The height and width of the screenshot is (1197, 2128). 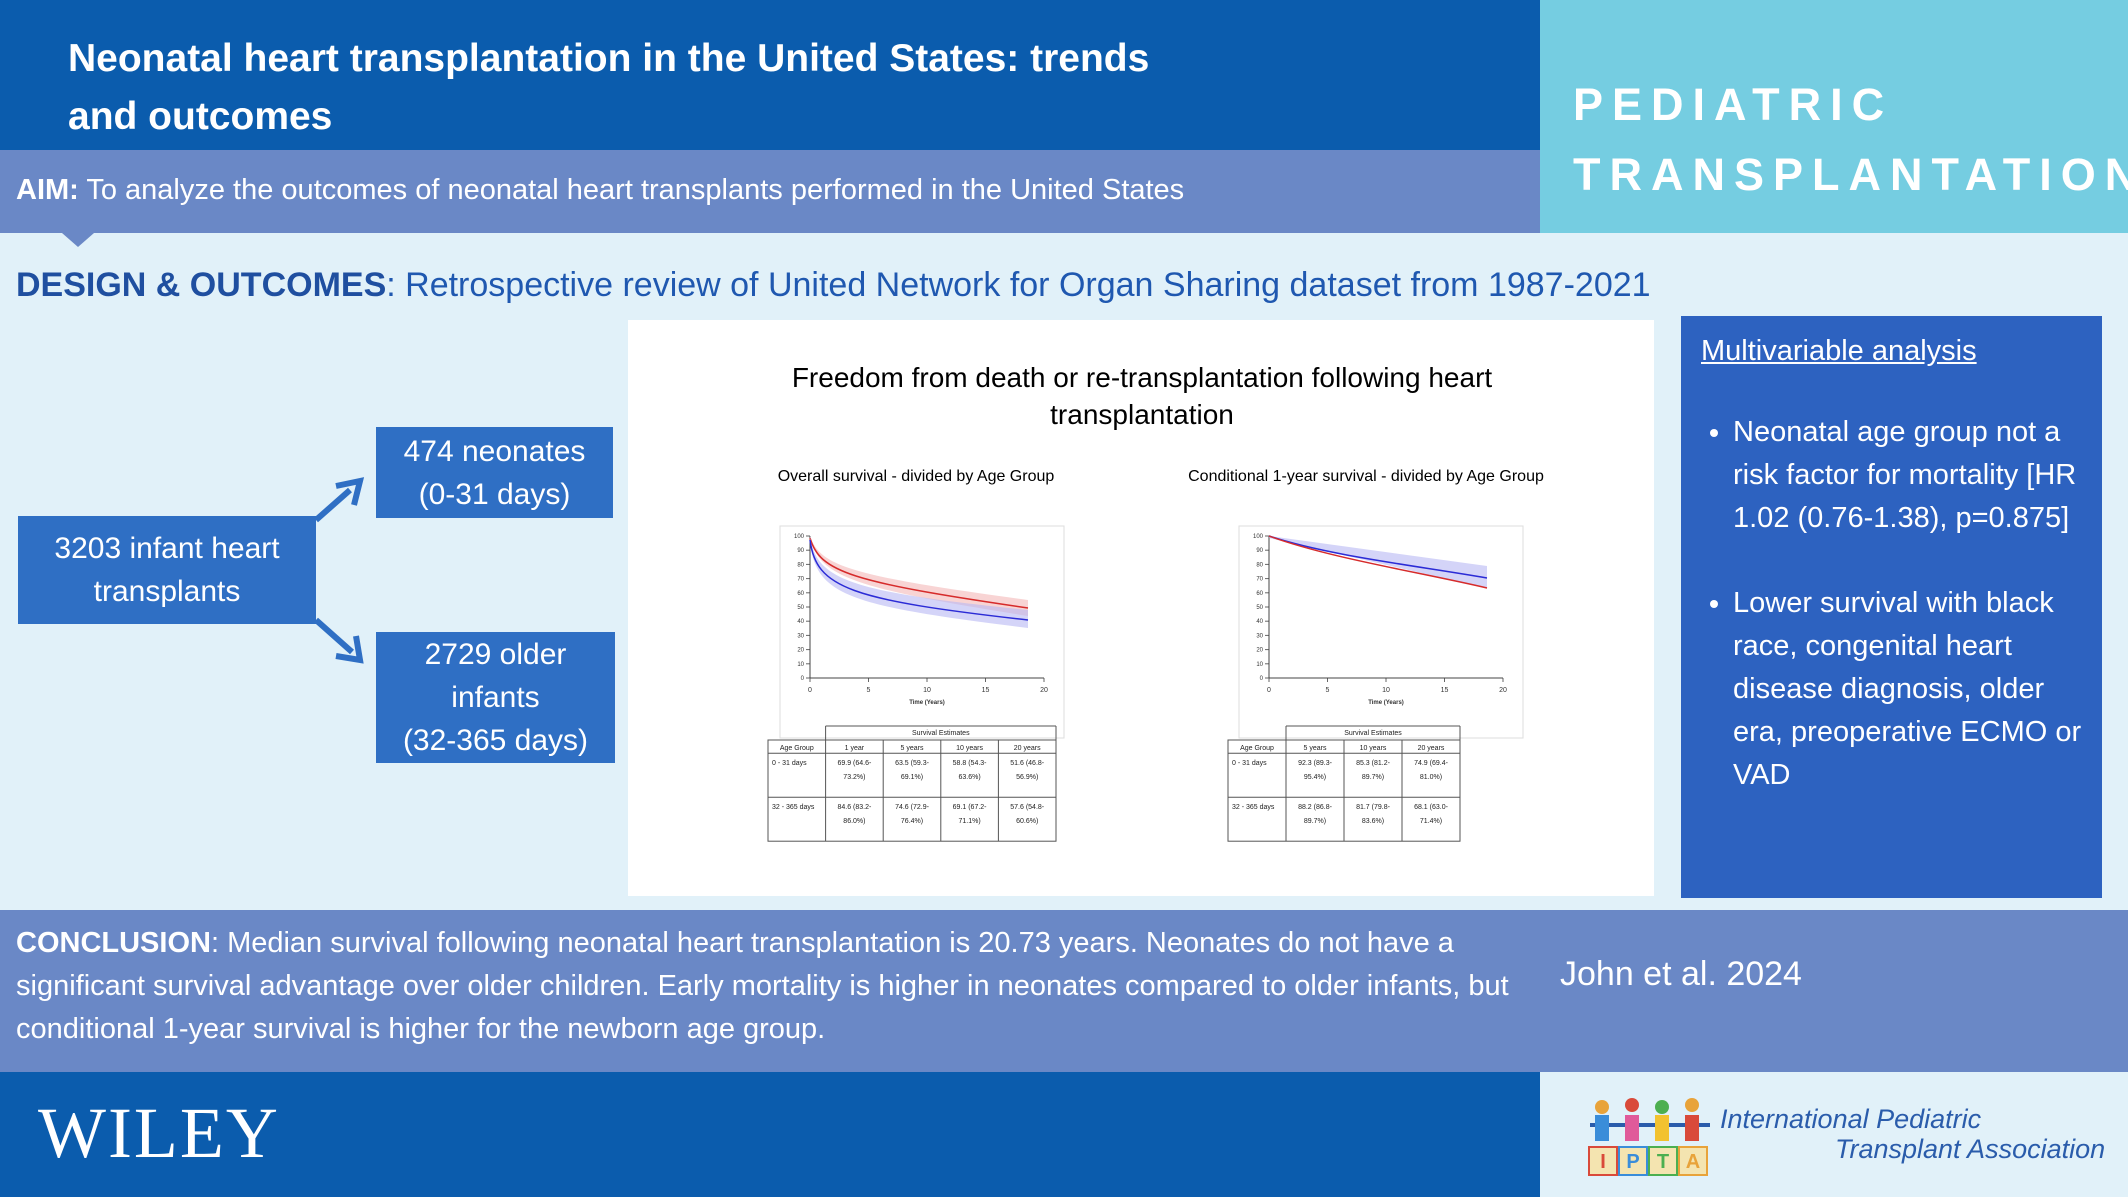 I want to click on cell-line: 68.1 (63.0-, so click(x=1431, y=807).